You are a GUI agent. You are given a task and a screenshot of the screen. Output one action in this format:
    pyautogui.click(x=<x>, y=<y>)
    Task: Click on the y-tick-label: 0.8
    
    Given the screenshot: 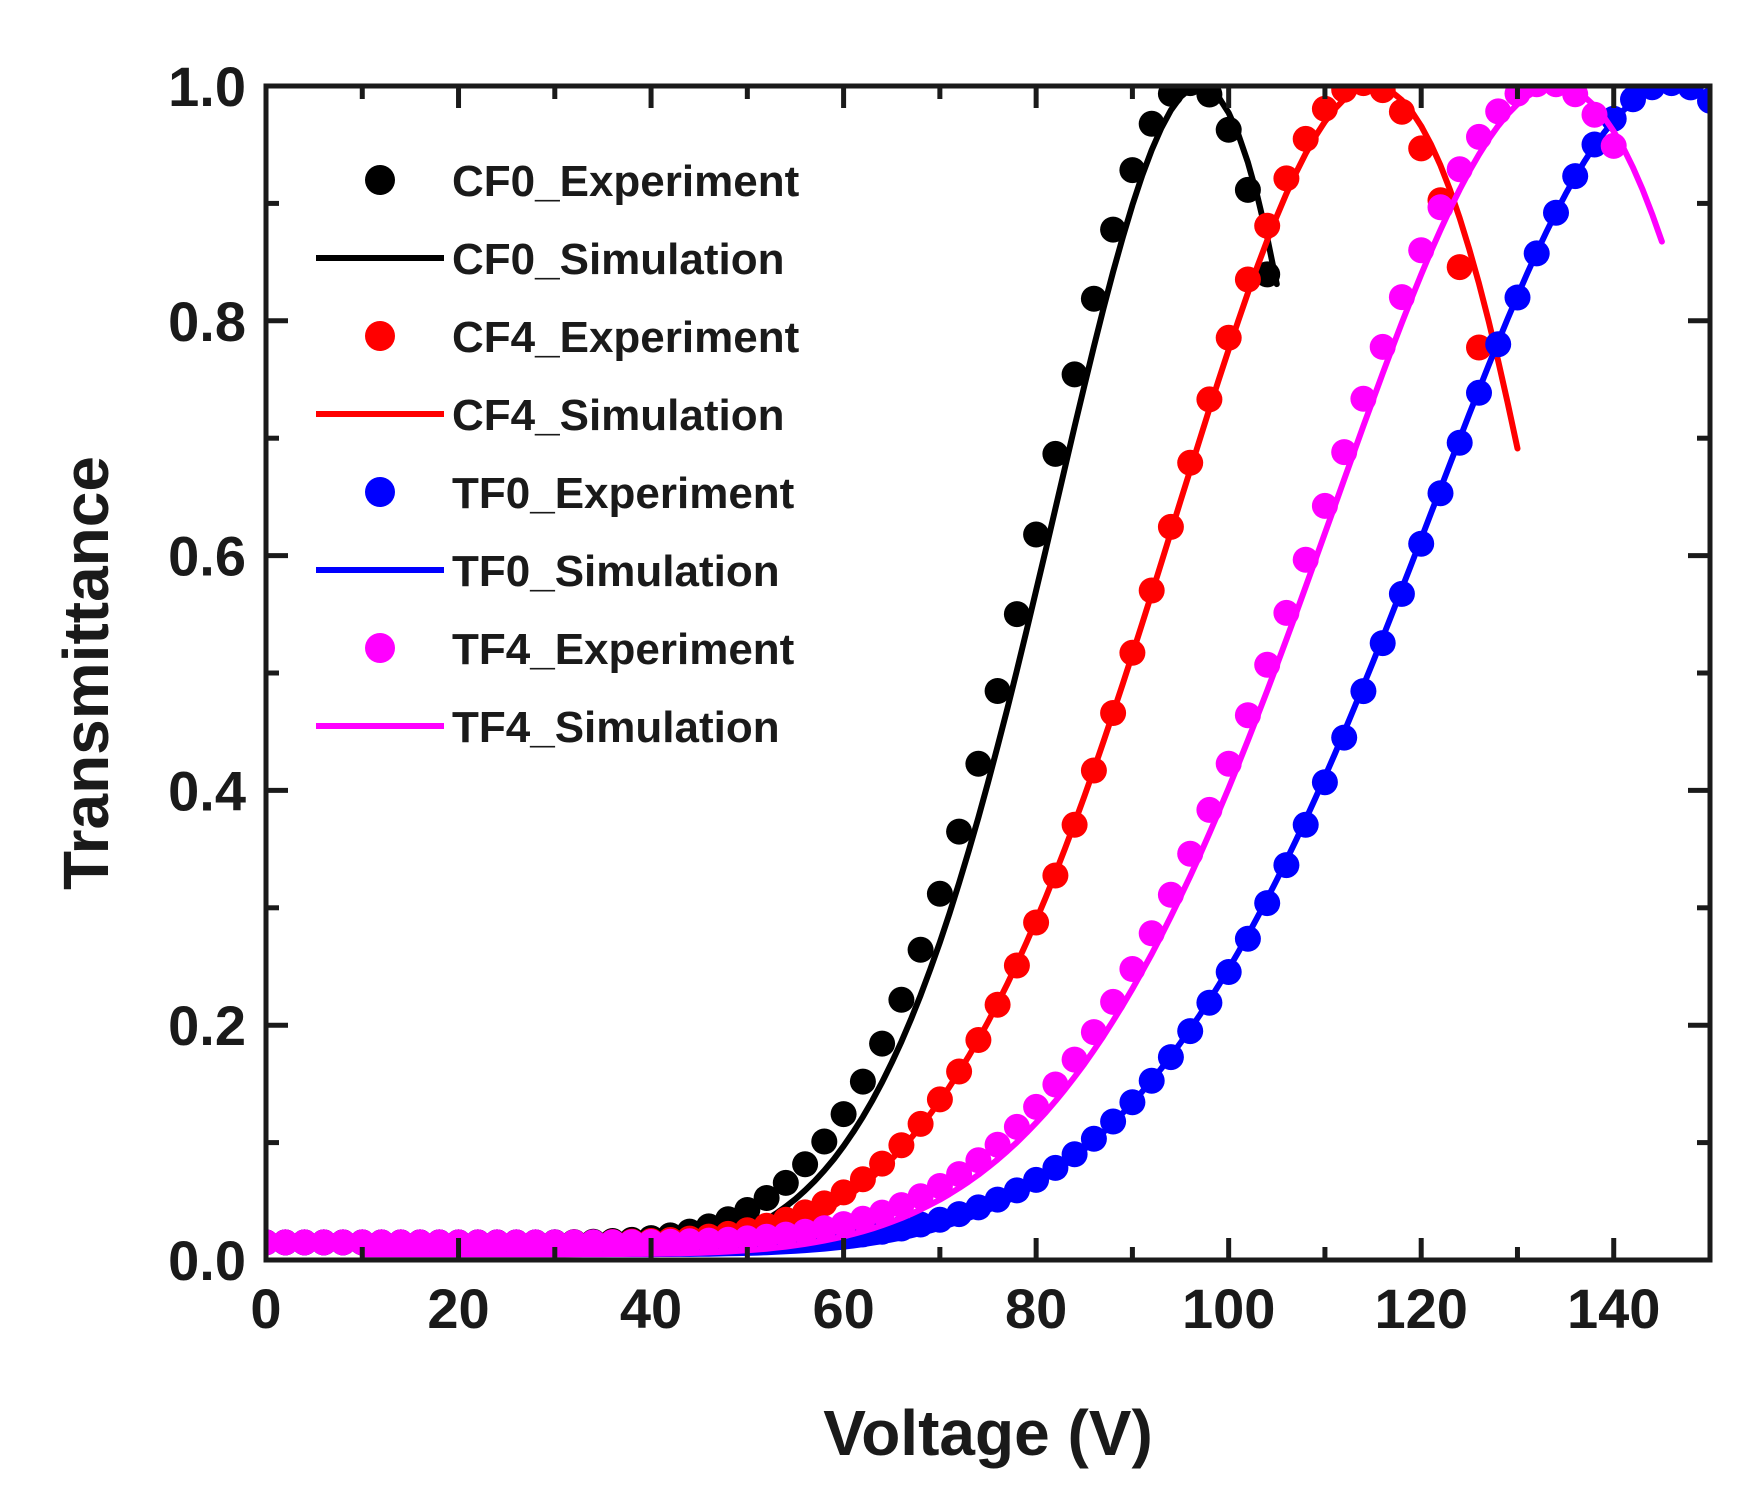 What is the action you would take?
    pyautogui.click(x=207, y=321)
    